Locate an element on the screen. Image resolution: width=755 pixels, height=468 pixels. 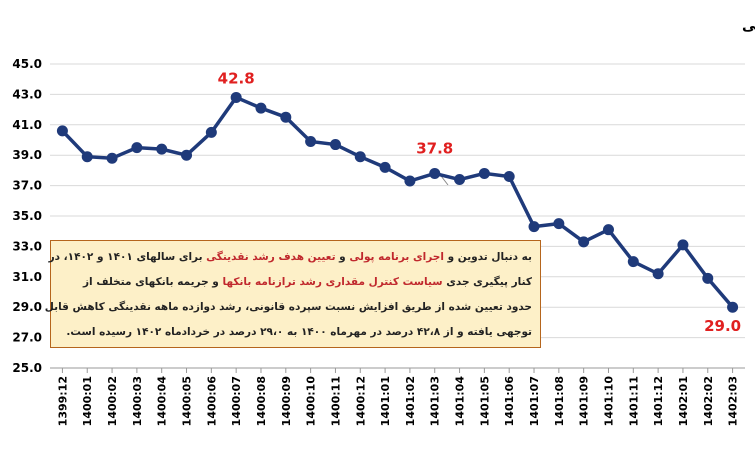
x-tick-label: 1400:03 is located at coordinates (137, 401).